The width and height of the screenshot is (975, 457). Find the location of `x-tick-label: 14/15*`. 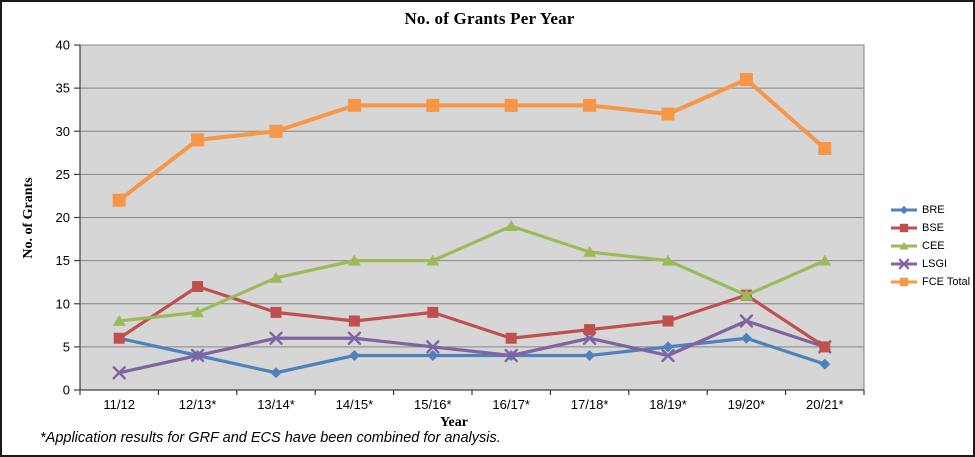

x-tick-label: 14/15* is located at coordinates (355, 404).